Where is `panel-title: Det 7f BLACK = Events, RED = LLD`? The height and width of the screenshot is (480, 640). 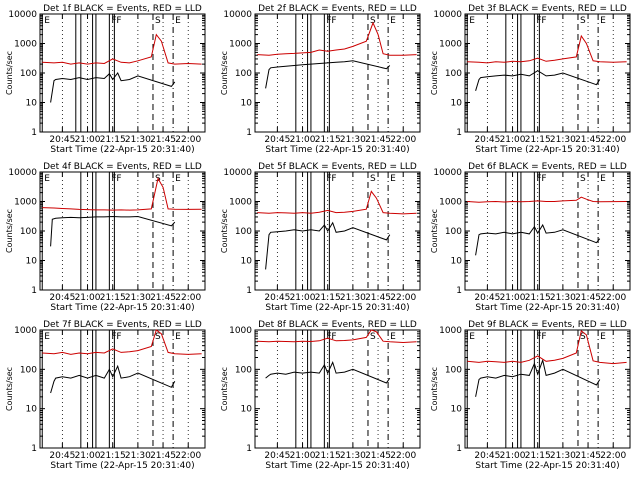 panel-title: Det 7f BLACK = Events, RED = LLD is located at coordinates (122, 325).